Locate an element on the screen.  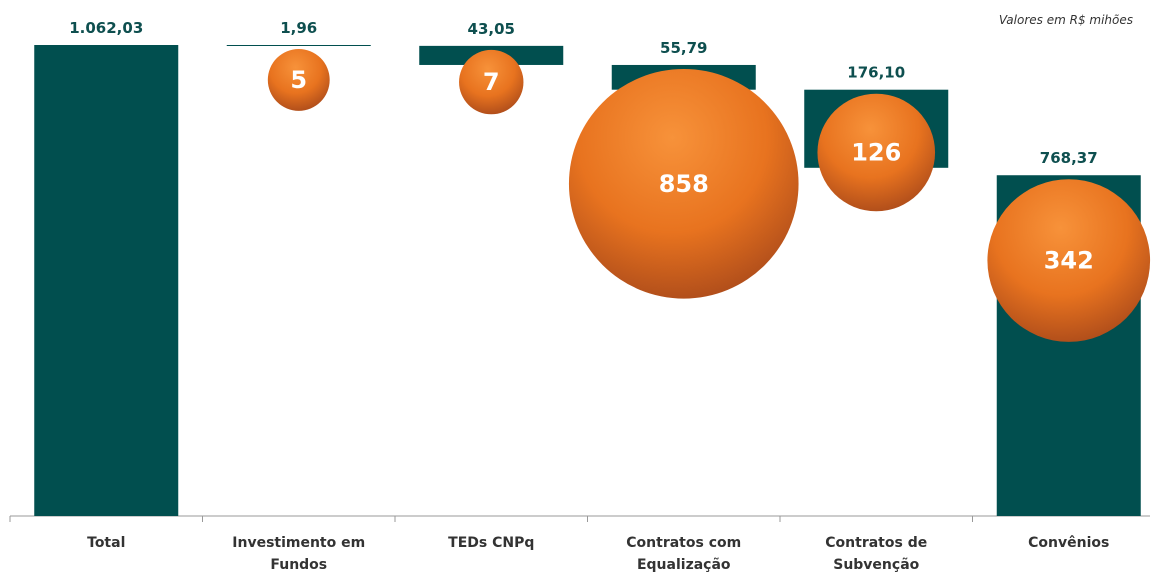
bubble-label: 7 is located at coordinates (491, 82).